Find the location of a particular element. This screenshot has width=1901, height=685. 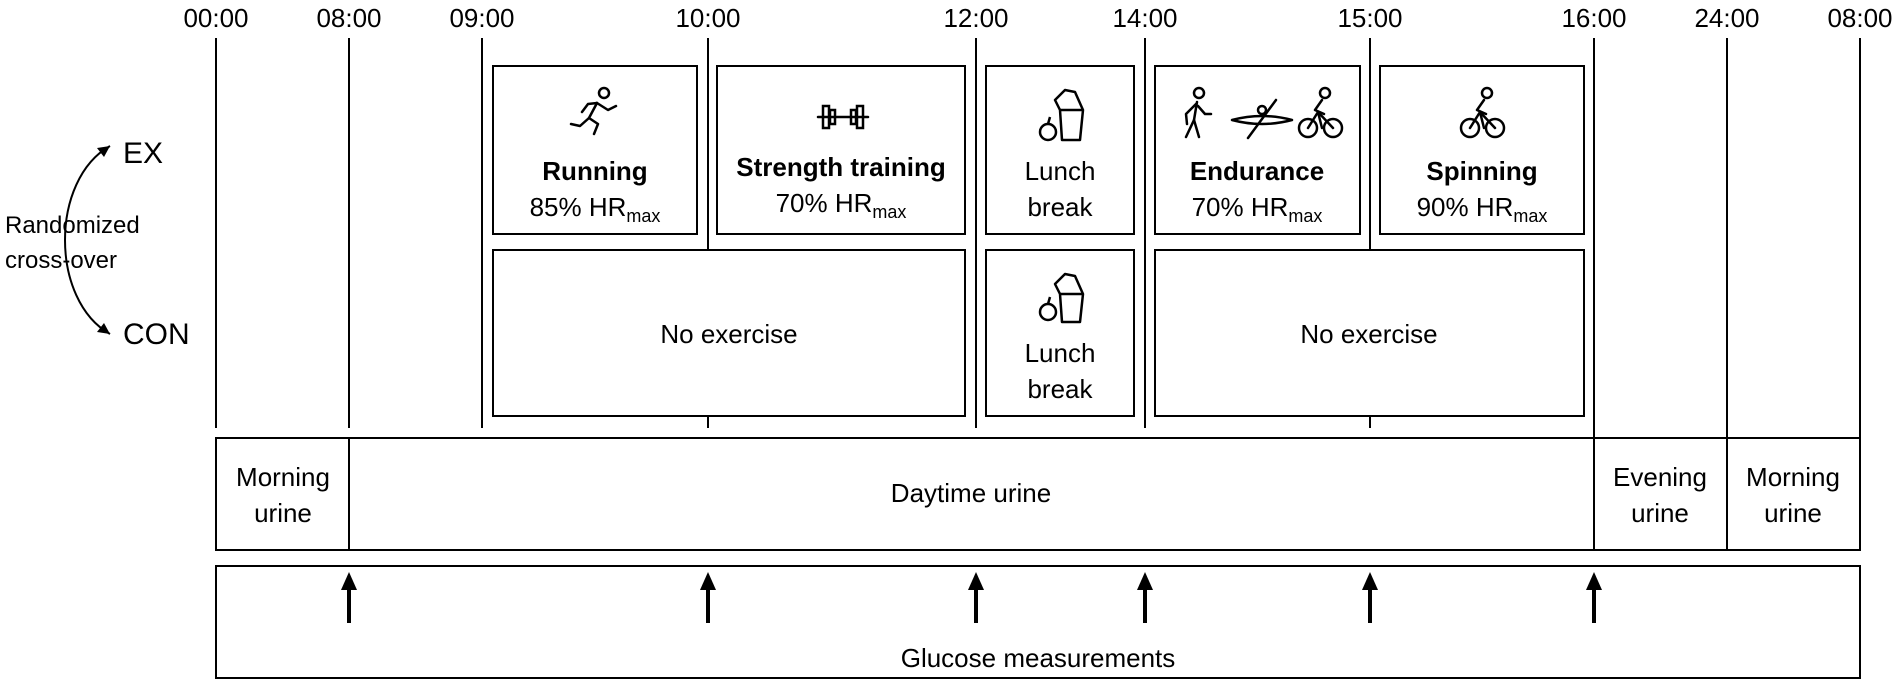

con-box-texts: No exercise Lunch break No exercise is located at coordinates (1048, 361).